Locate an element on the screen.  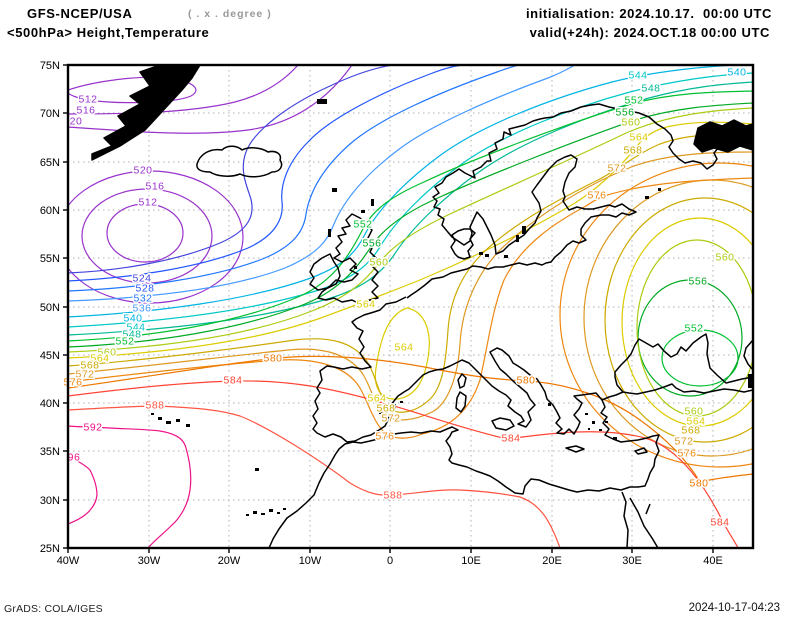
coast-sicily is located at coordinates (503, 424).